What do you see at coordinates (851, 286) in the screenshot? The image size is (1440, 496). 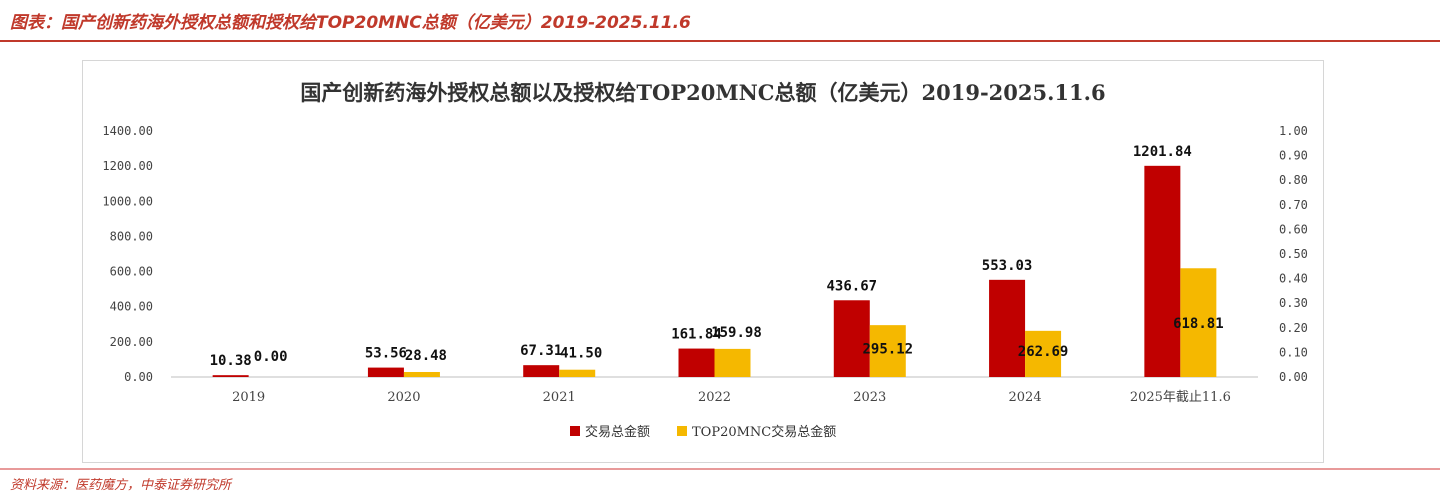 I see `data-label-total: 436.67` at bounding box center [851, 286].